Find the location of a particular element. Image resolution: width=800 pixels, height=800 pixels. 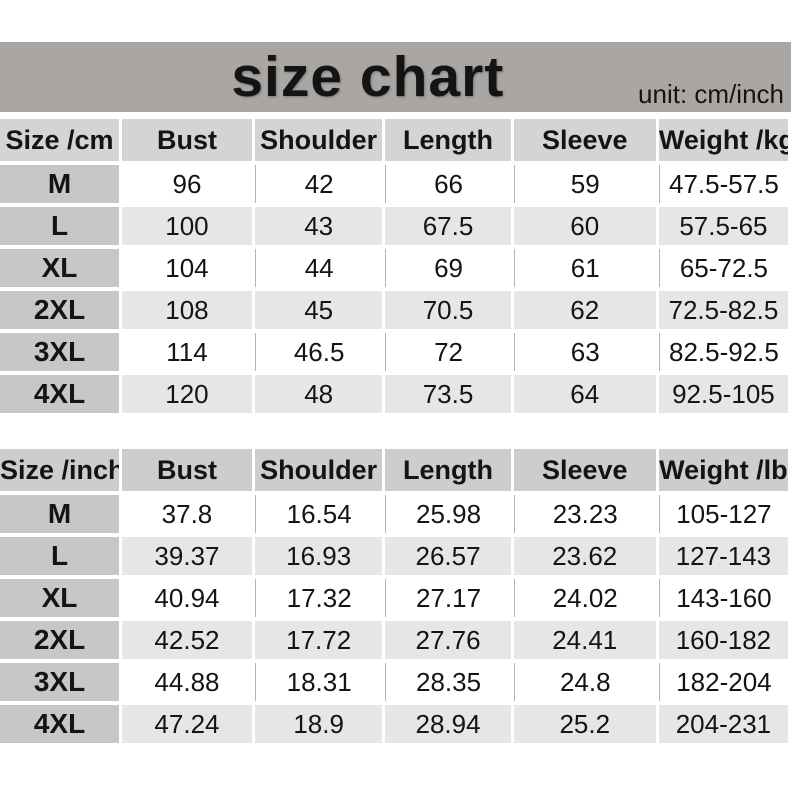

data-cell: 100 is located at coordinates (187, 226).